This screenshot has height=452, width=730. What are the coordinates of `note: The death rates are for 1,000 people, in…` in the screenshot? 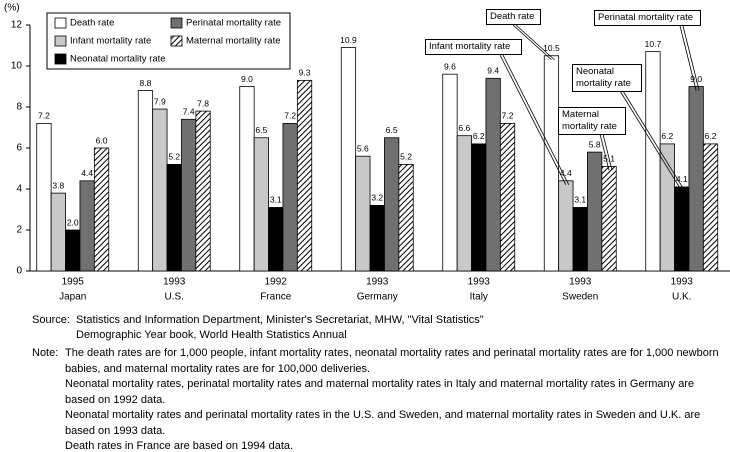 It's located at (392, 361).